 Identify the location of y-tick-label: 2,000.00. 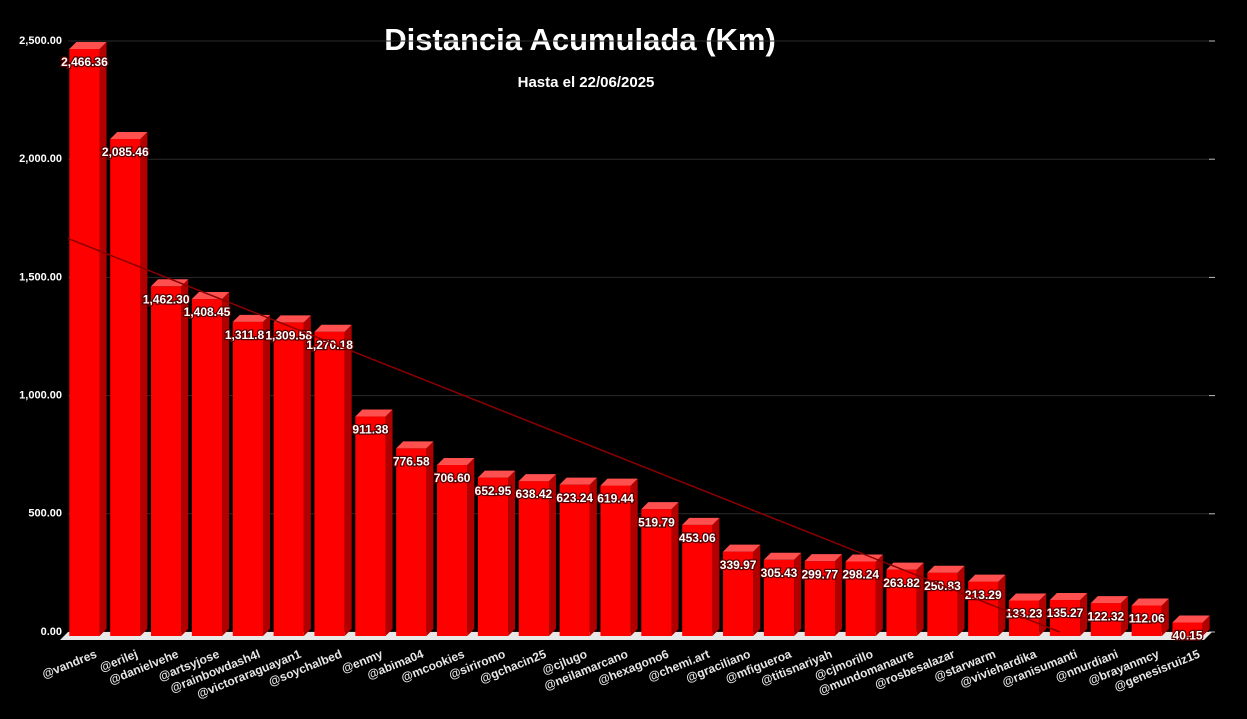
(40, 159).